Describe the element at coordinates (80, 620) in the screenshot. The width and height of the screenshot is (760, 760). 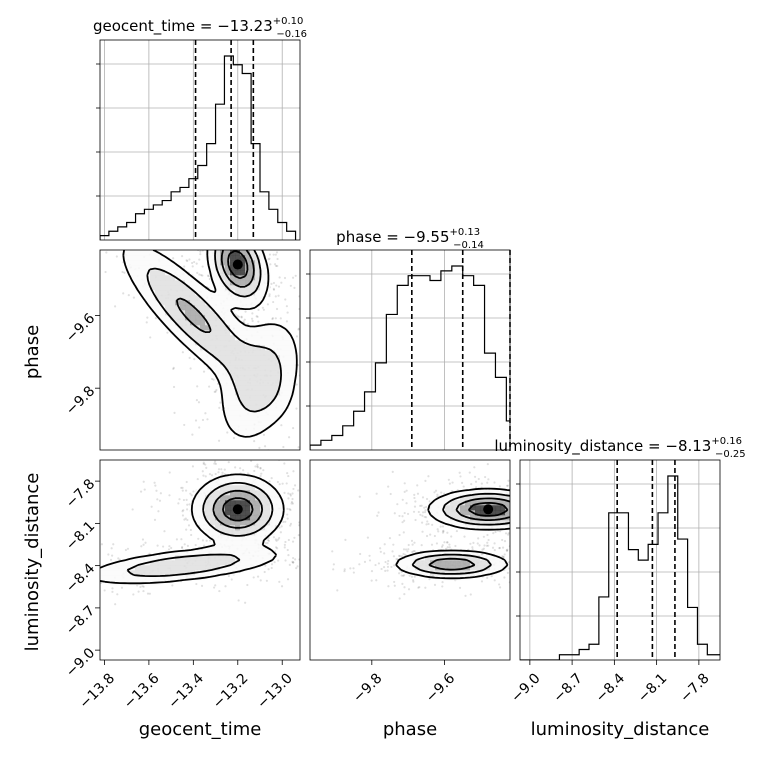
I see `y-tick-label: −8.7` at that location.